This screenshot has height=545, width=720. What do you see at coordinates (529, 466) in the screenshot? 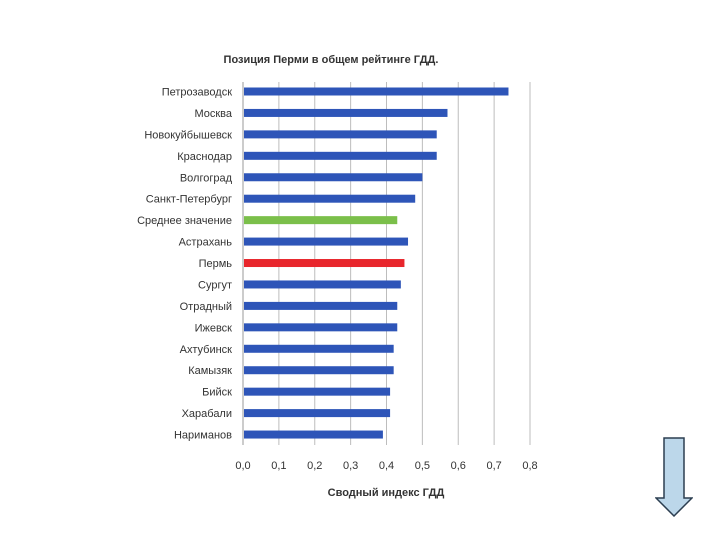
I see `x-tick-label: 0,8` at bounding box center [529, 466].